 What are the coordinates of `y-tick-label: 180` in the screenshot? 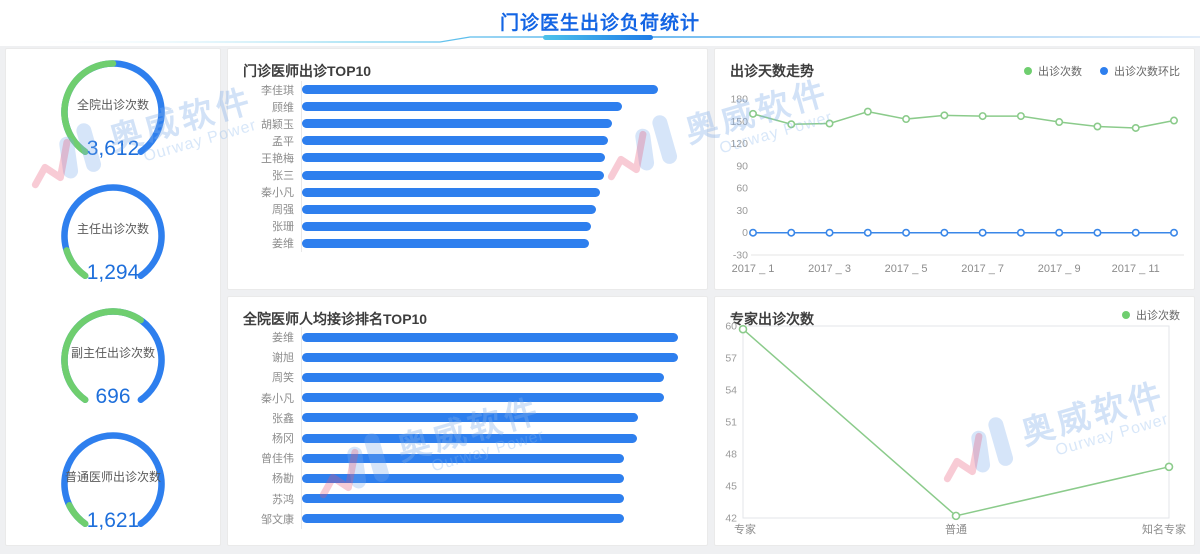 It's located at (739, 100).